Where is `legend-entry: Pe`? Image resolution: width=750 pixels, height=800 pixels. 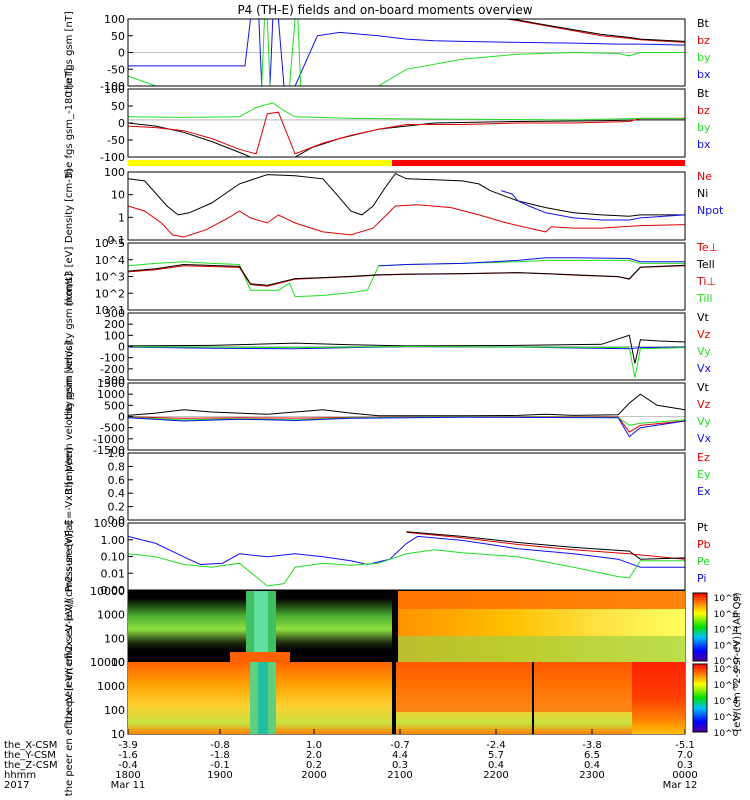 legend-entry: Pe is located at coordinates (703, 561).